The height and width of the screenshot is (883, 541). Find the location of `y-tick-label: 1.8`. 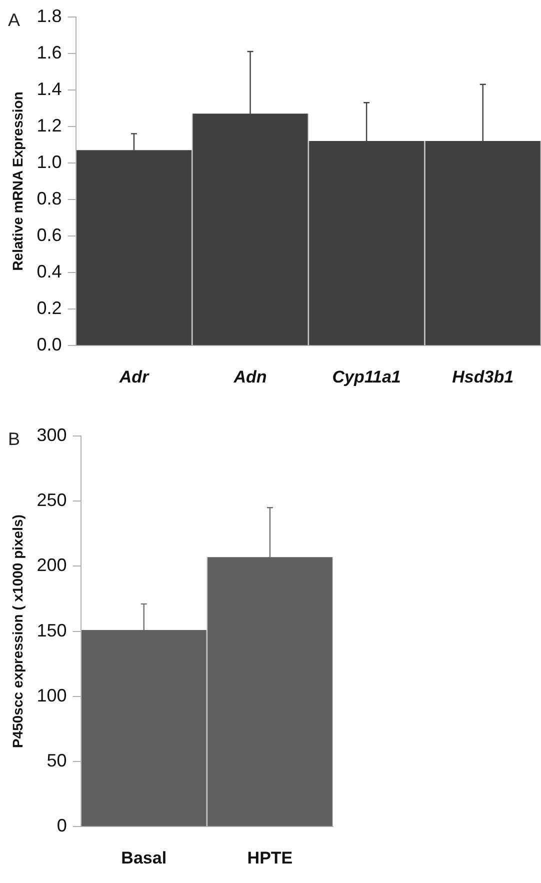

y-tick-label: 1.8 is located at coordinates (49, 16).